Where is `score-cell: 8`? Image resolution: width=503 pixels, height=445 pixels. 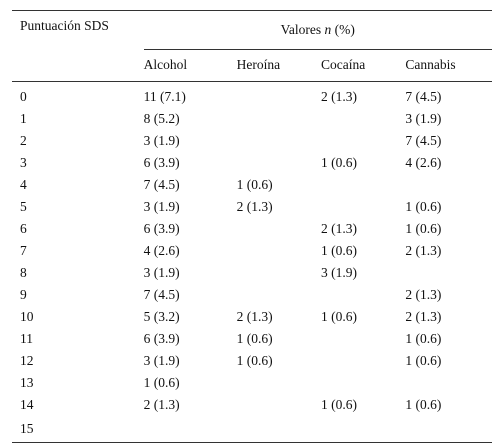
score-cell: 8 is located at coordinates (23, 272).